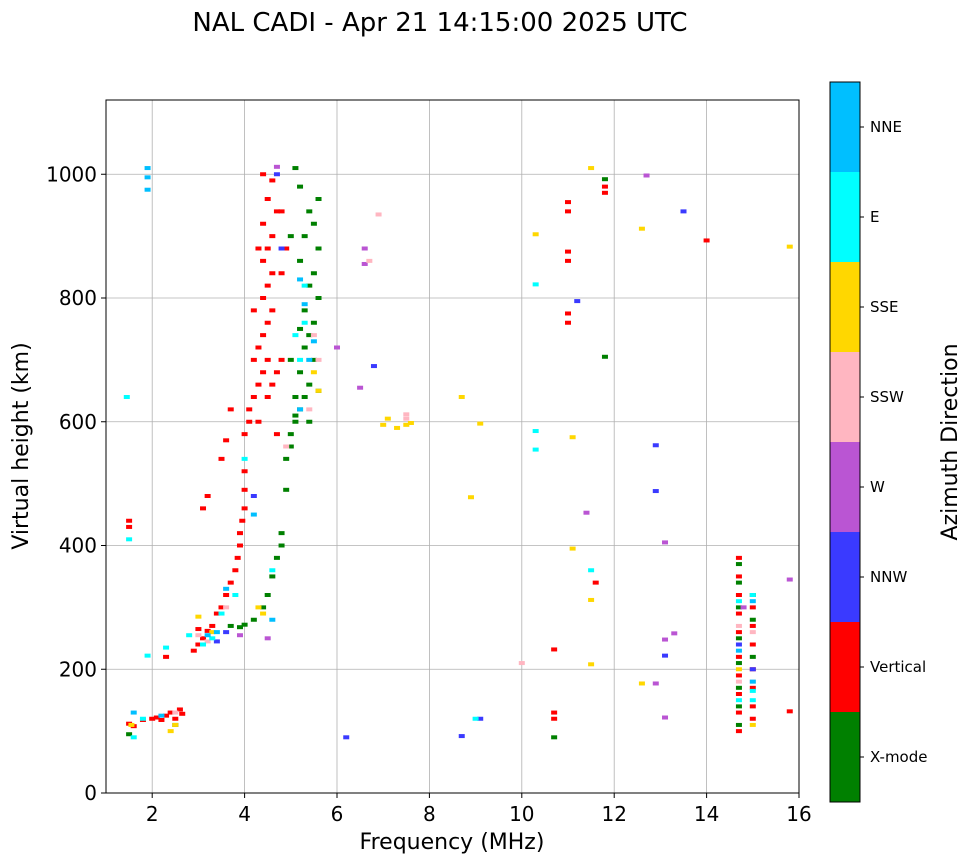 The width and height of the screenshot is (972, 865). Describe the element at coordinates (884, 307) in the screenshot. I see `colorbar-tick-label: SSE` at that location.